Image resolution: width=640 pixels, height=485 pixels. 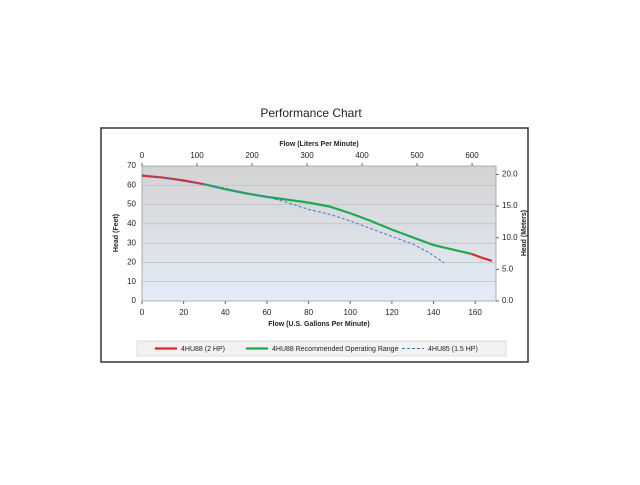 I want to click on x-axis-label: Flow (U.S. Gallons Per Minute), so click(x=319, y=324).